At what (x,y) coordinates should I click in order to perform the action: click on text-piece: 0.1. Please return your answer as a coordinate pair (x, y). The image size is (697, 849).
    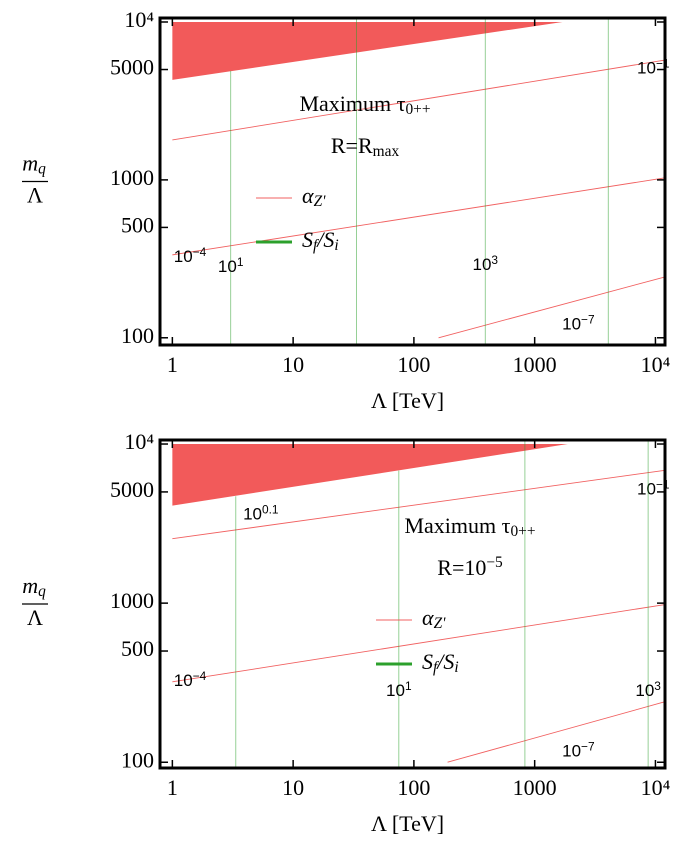
    Looking at the image, I should click on (270, 509).